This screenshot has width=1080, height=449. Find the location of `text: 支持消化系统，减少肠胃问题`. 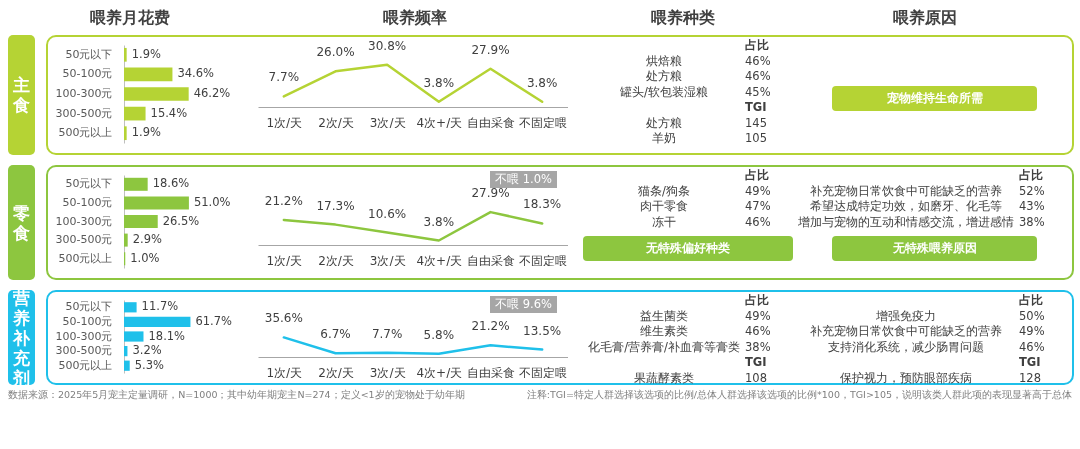

text: 支持消化系统，减少肠胃问题 is located at coordinates (905, 347).